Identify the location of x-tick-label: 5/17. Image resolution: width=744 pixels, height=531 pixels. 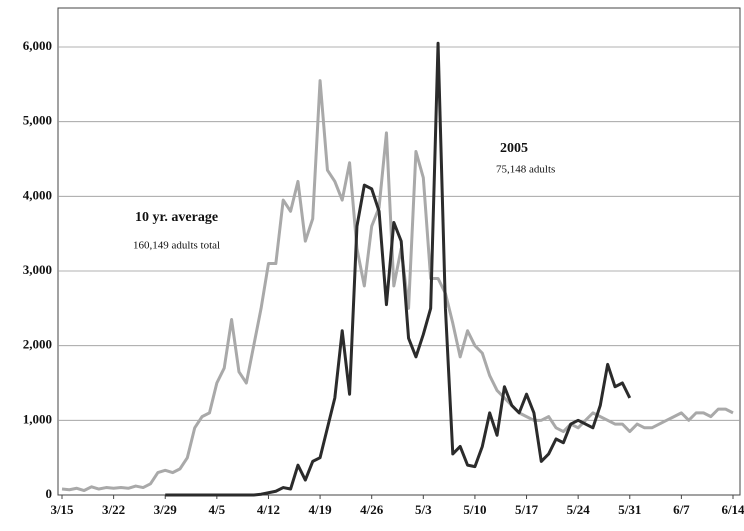
(527, 509).